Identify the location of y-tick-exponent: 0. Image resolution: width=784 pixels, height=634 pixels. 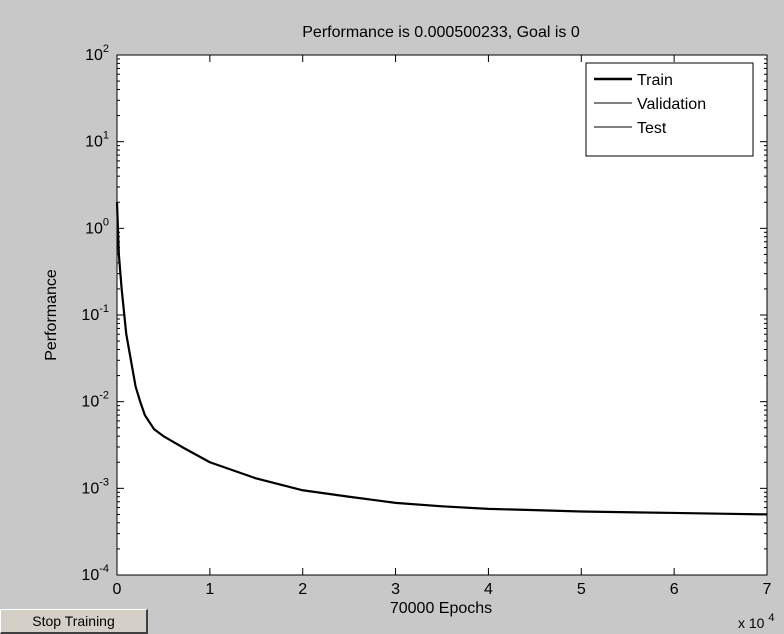
(106, 222).